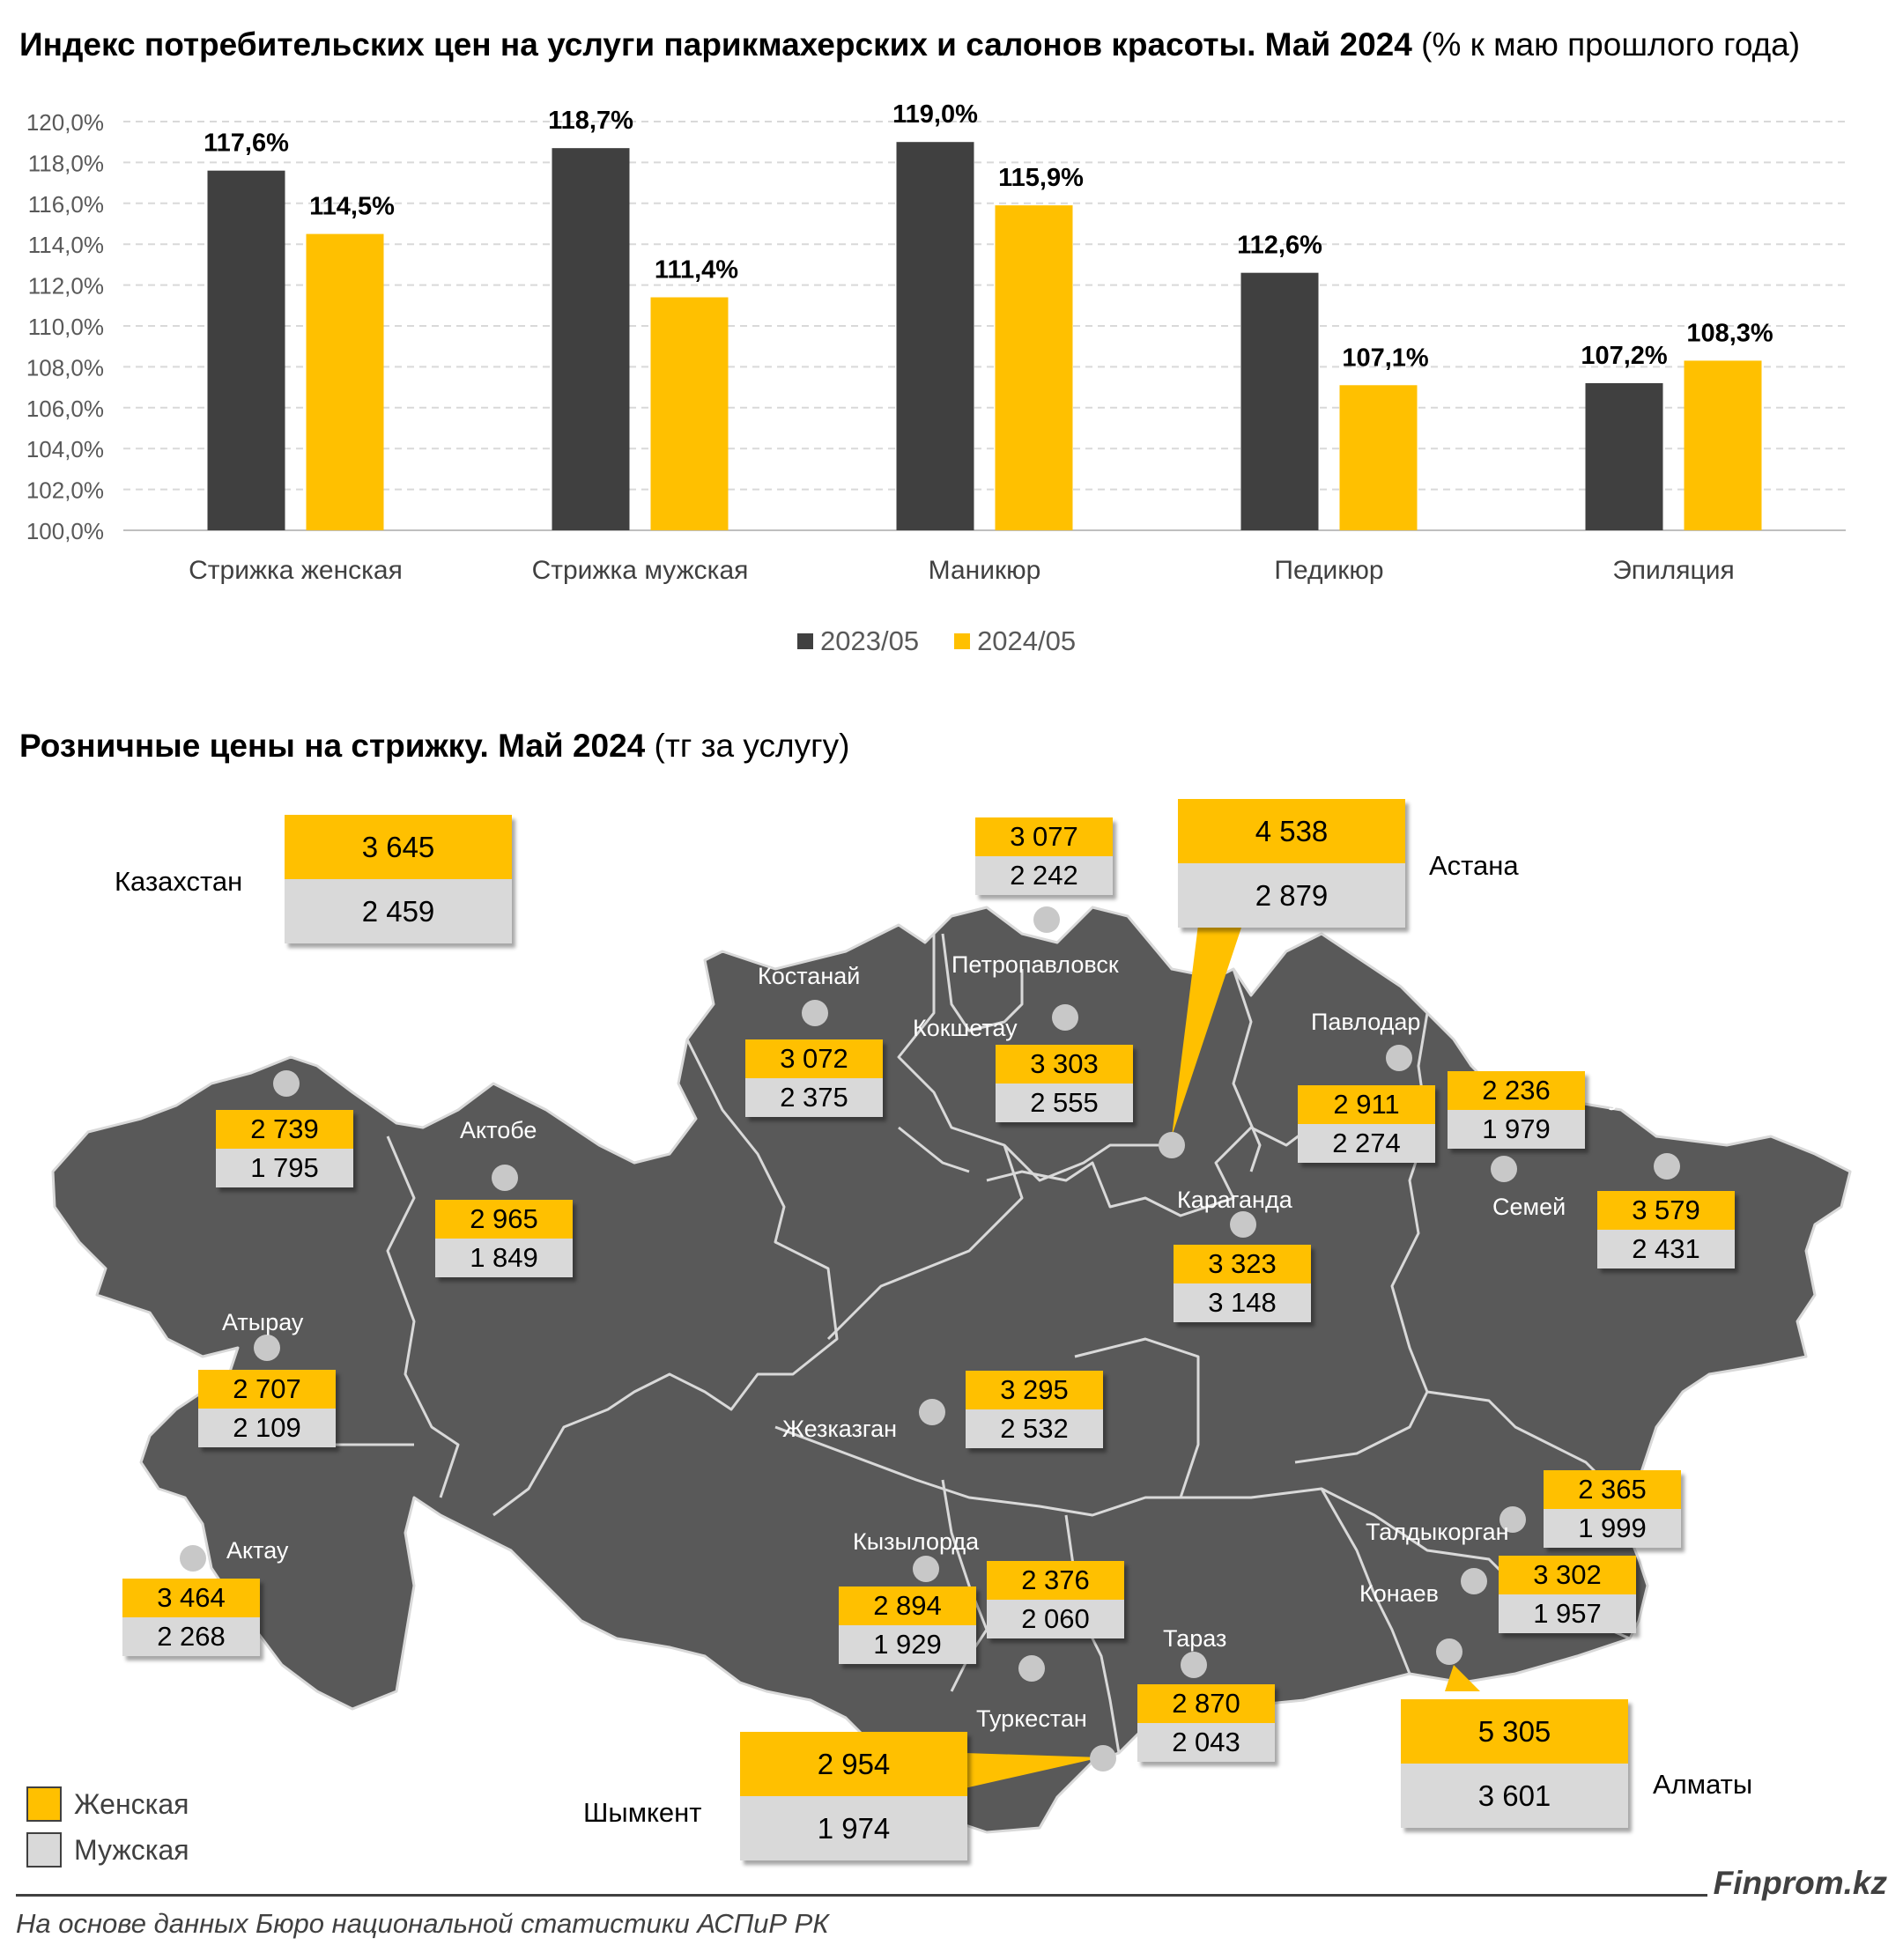 The height and width of the screenshot is (1960, 1903). What do you see at coordinates (1385, 358) in the screenshot?
I see `data-label: 107,1%` at bounding box center [1385, 358].